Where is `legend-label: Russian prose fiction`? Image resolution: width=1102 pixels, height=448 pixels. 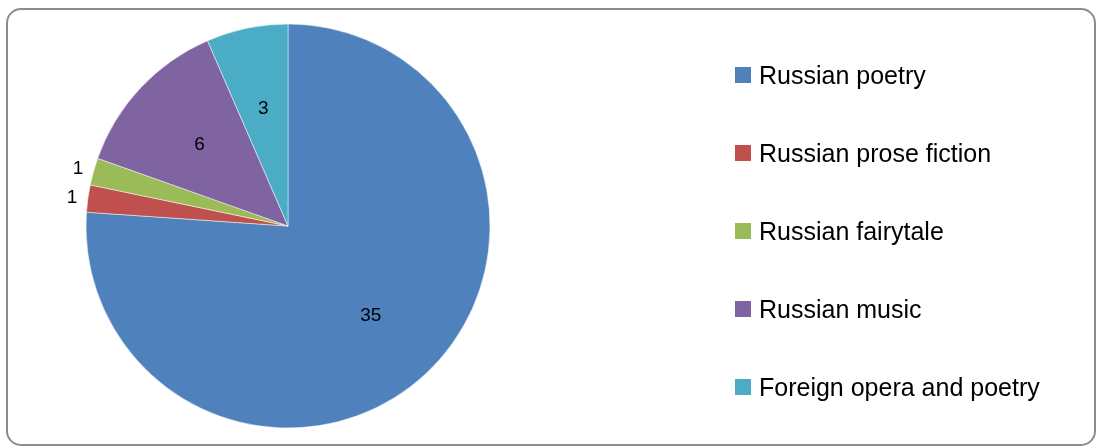
legend-label: Russian prose fiction is located at coordinates (875, 152).